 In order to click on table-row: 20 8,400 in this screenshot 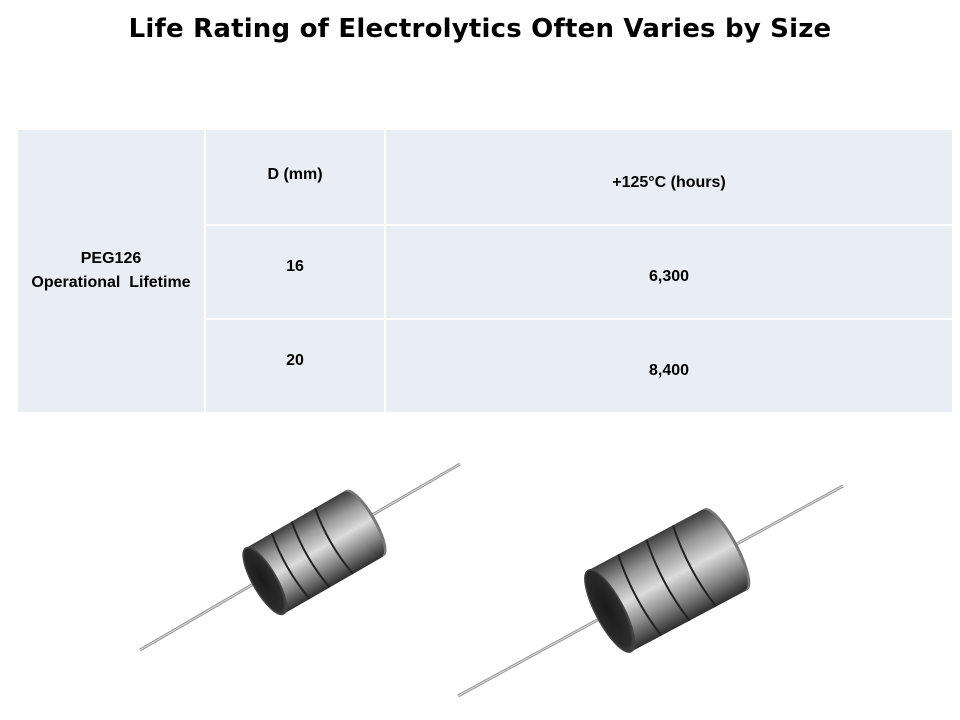, I will do `click(485, 366)`.